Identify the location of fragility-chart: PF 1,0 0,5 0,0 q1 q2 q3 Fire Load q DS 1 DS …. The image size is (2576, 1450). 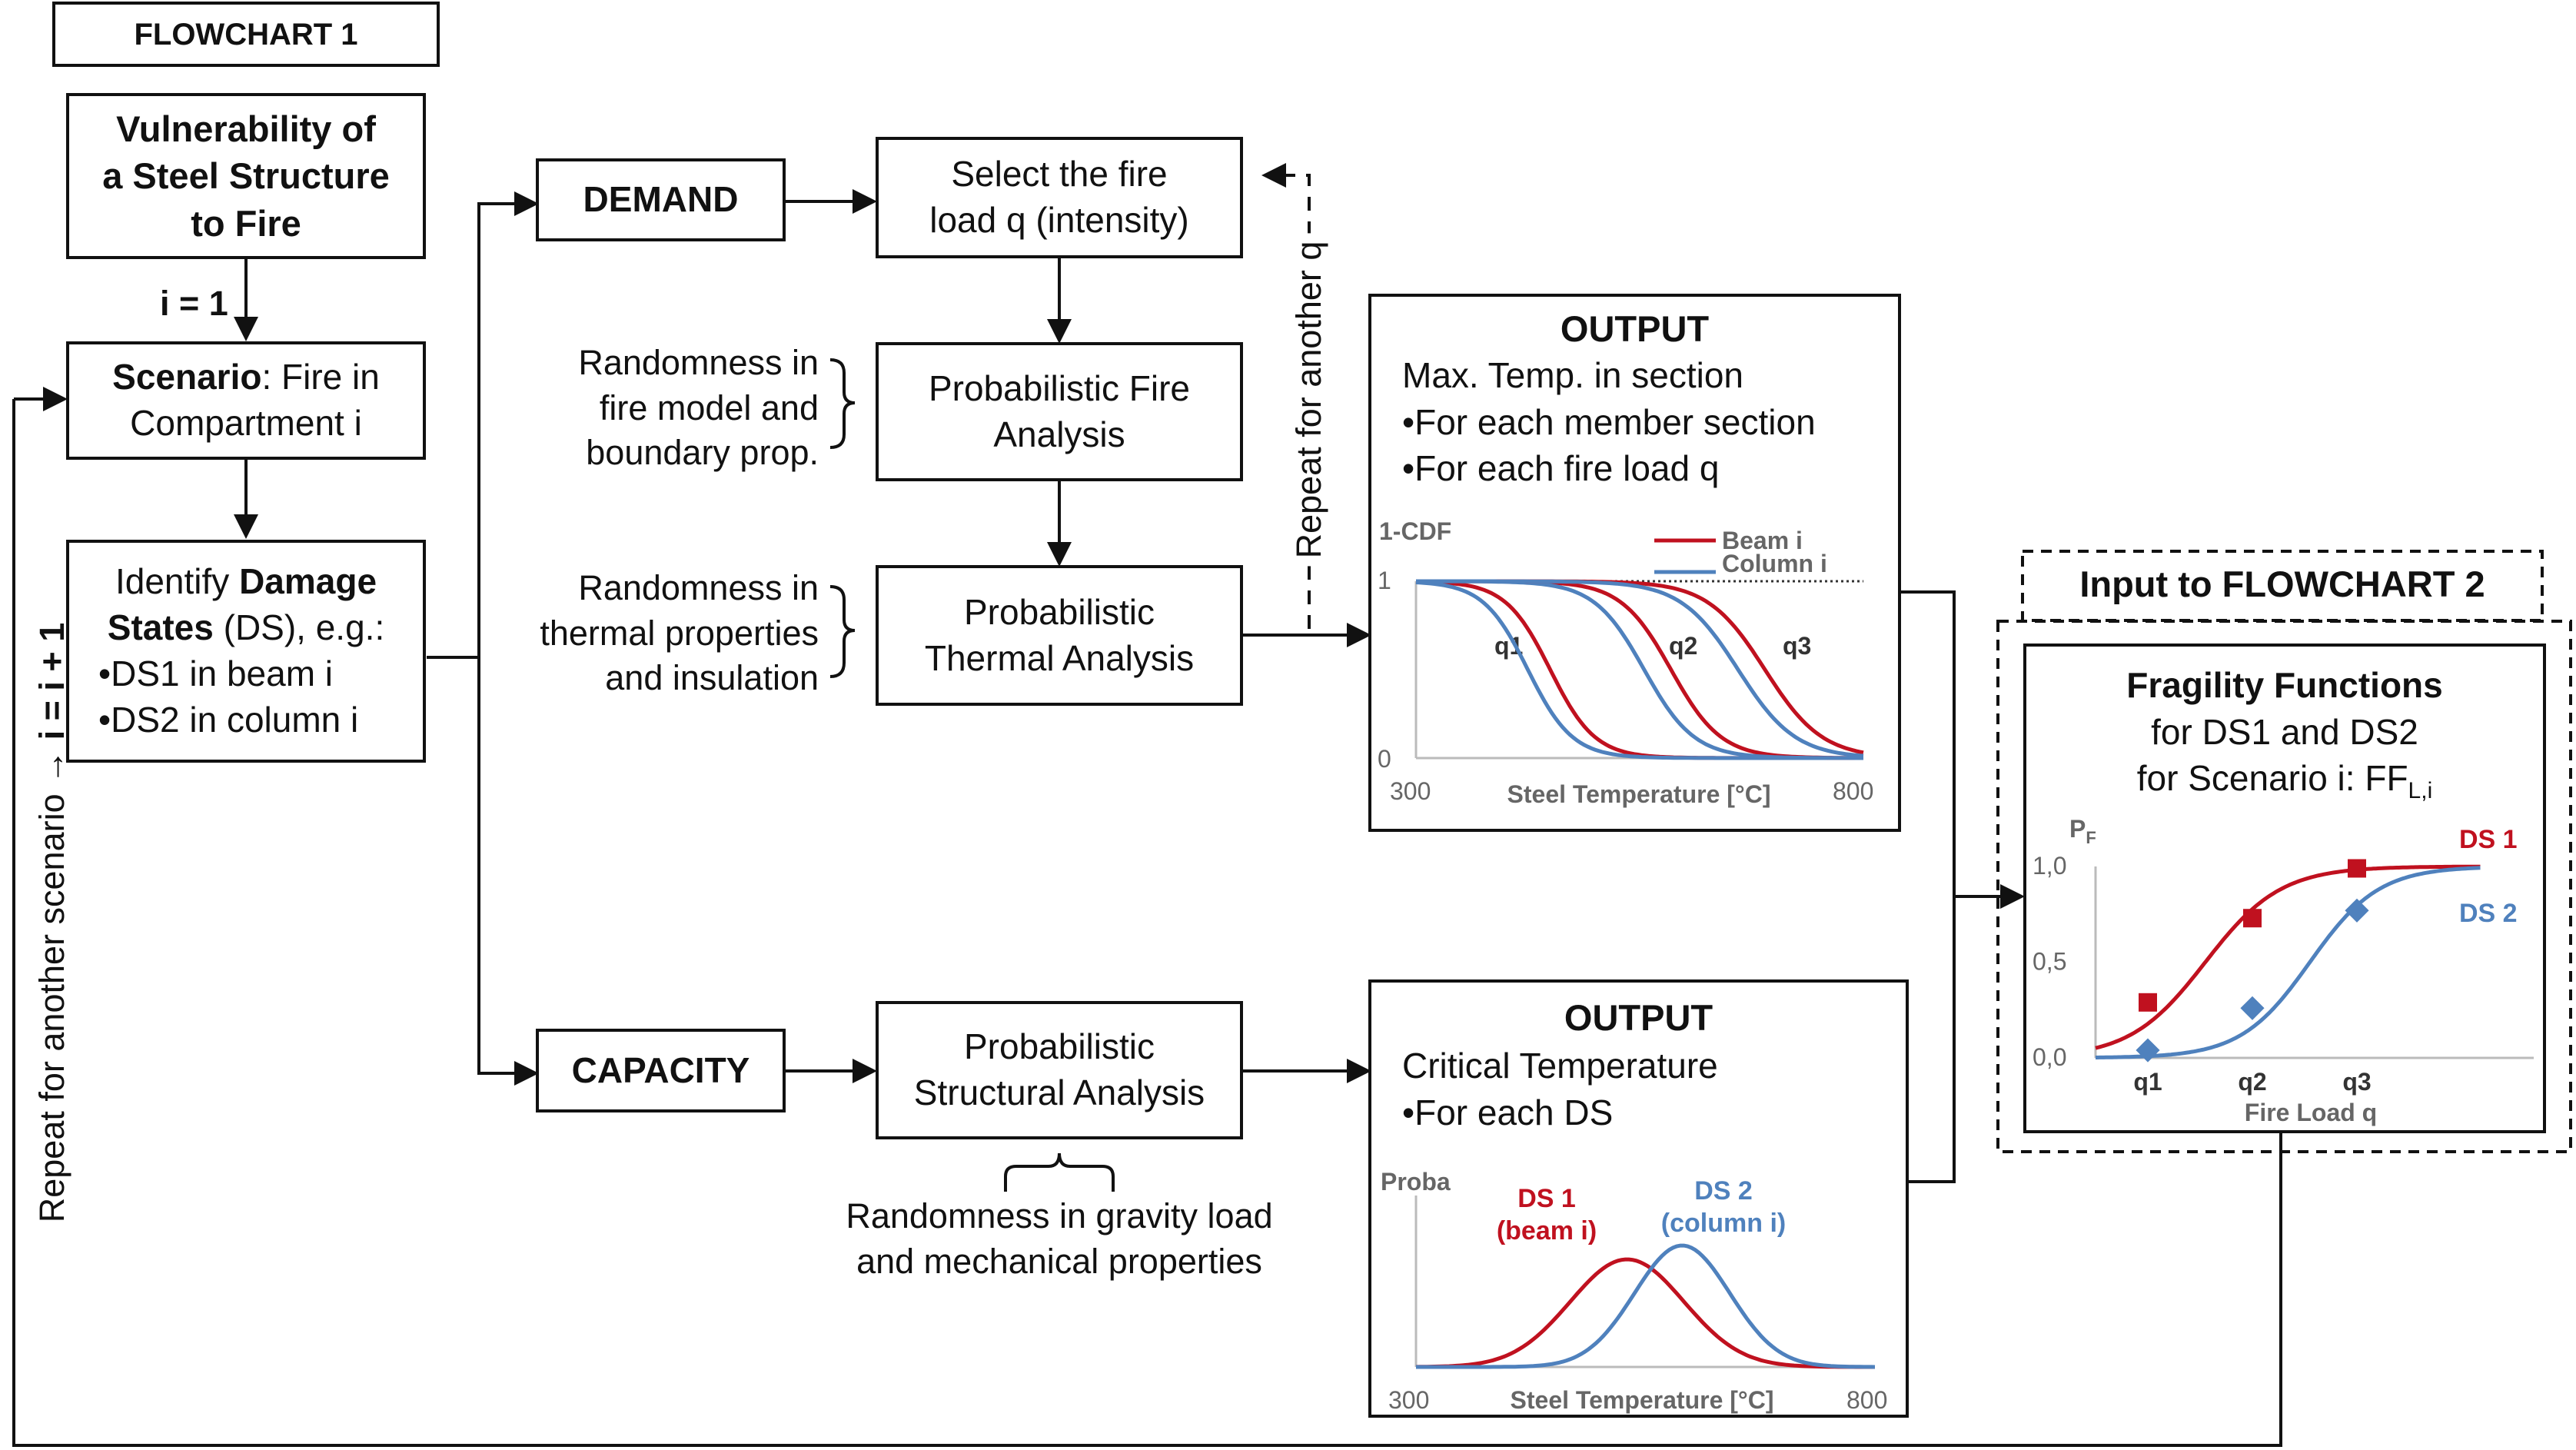
(2283, 971).